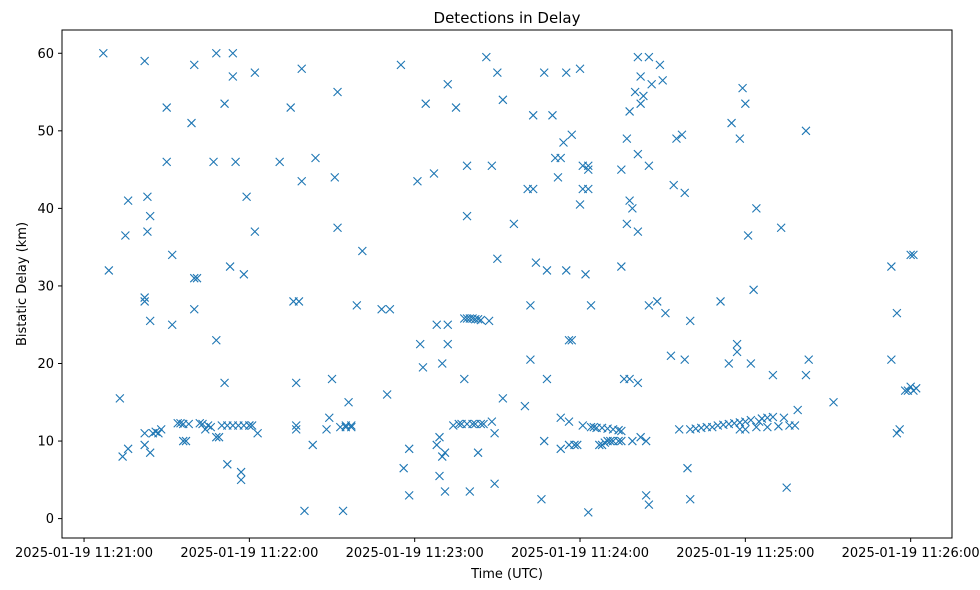  What do you see at coordinates (415, 553) in the screenshot?
I see `x-tick-label: 2025-01-19 11:23:00` at bounding box center [415, 553].